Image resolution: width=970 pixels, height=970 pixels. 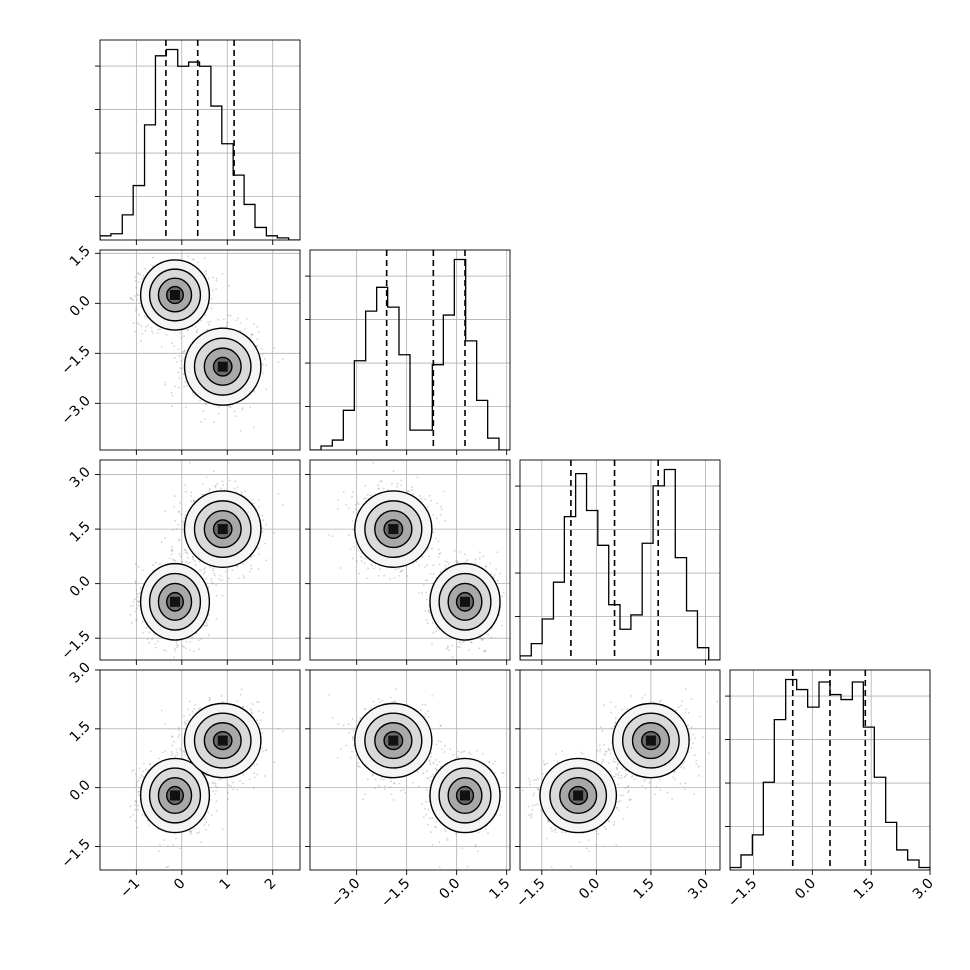 I want to click on y-tick-label: 3.0, so click(x=80, y=477).